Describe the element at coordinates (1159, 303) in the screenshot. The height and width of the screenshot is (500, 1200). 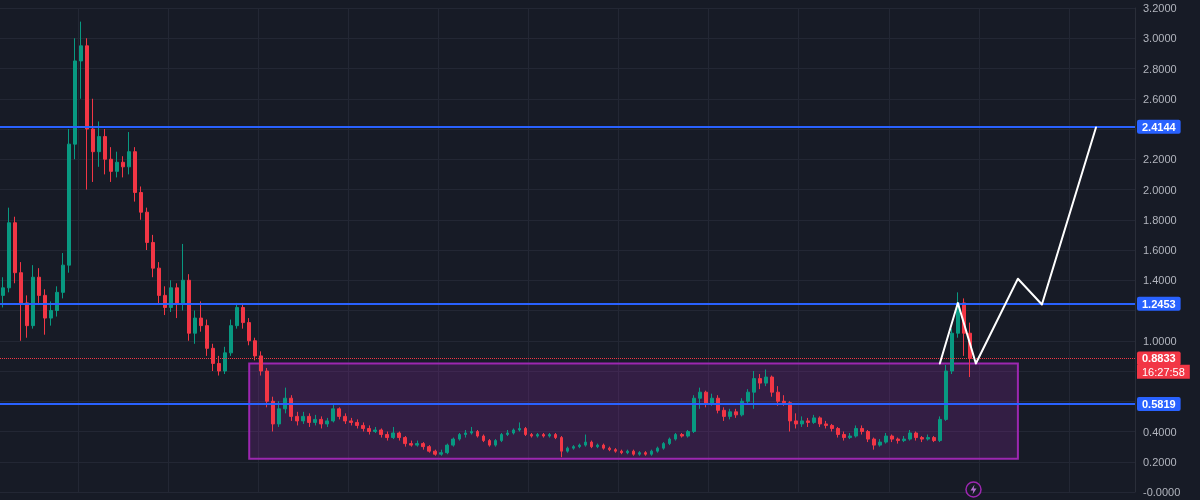
I see `ref-line-label: 1.2453` at that location.